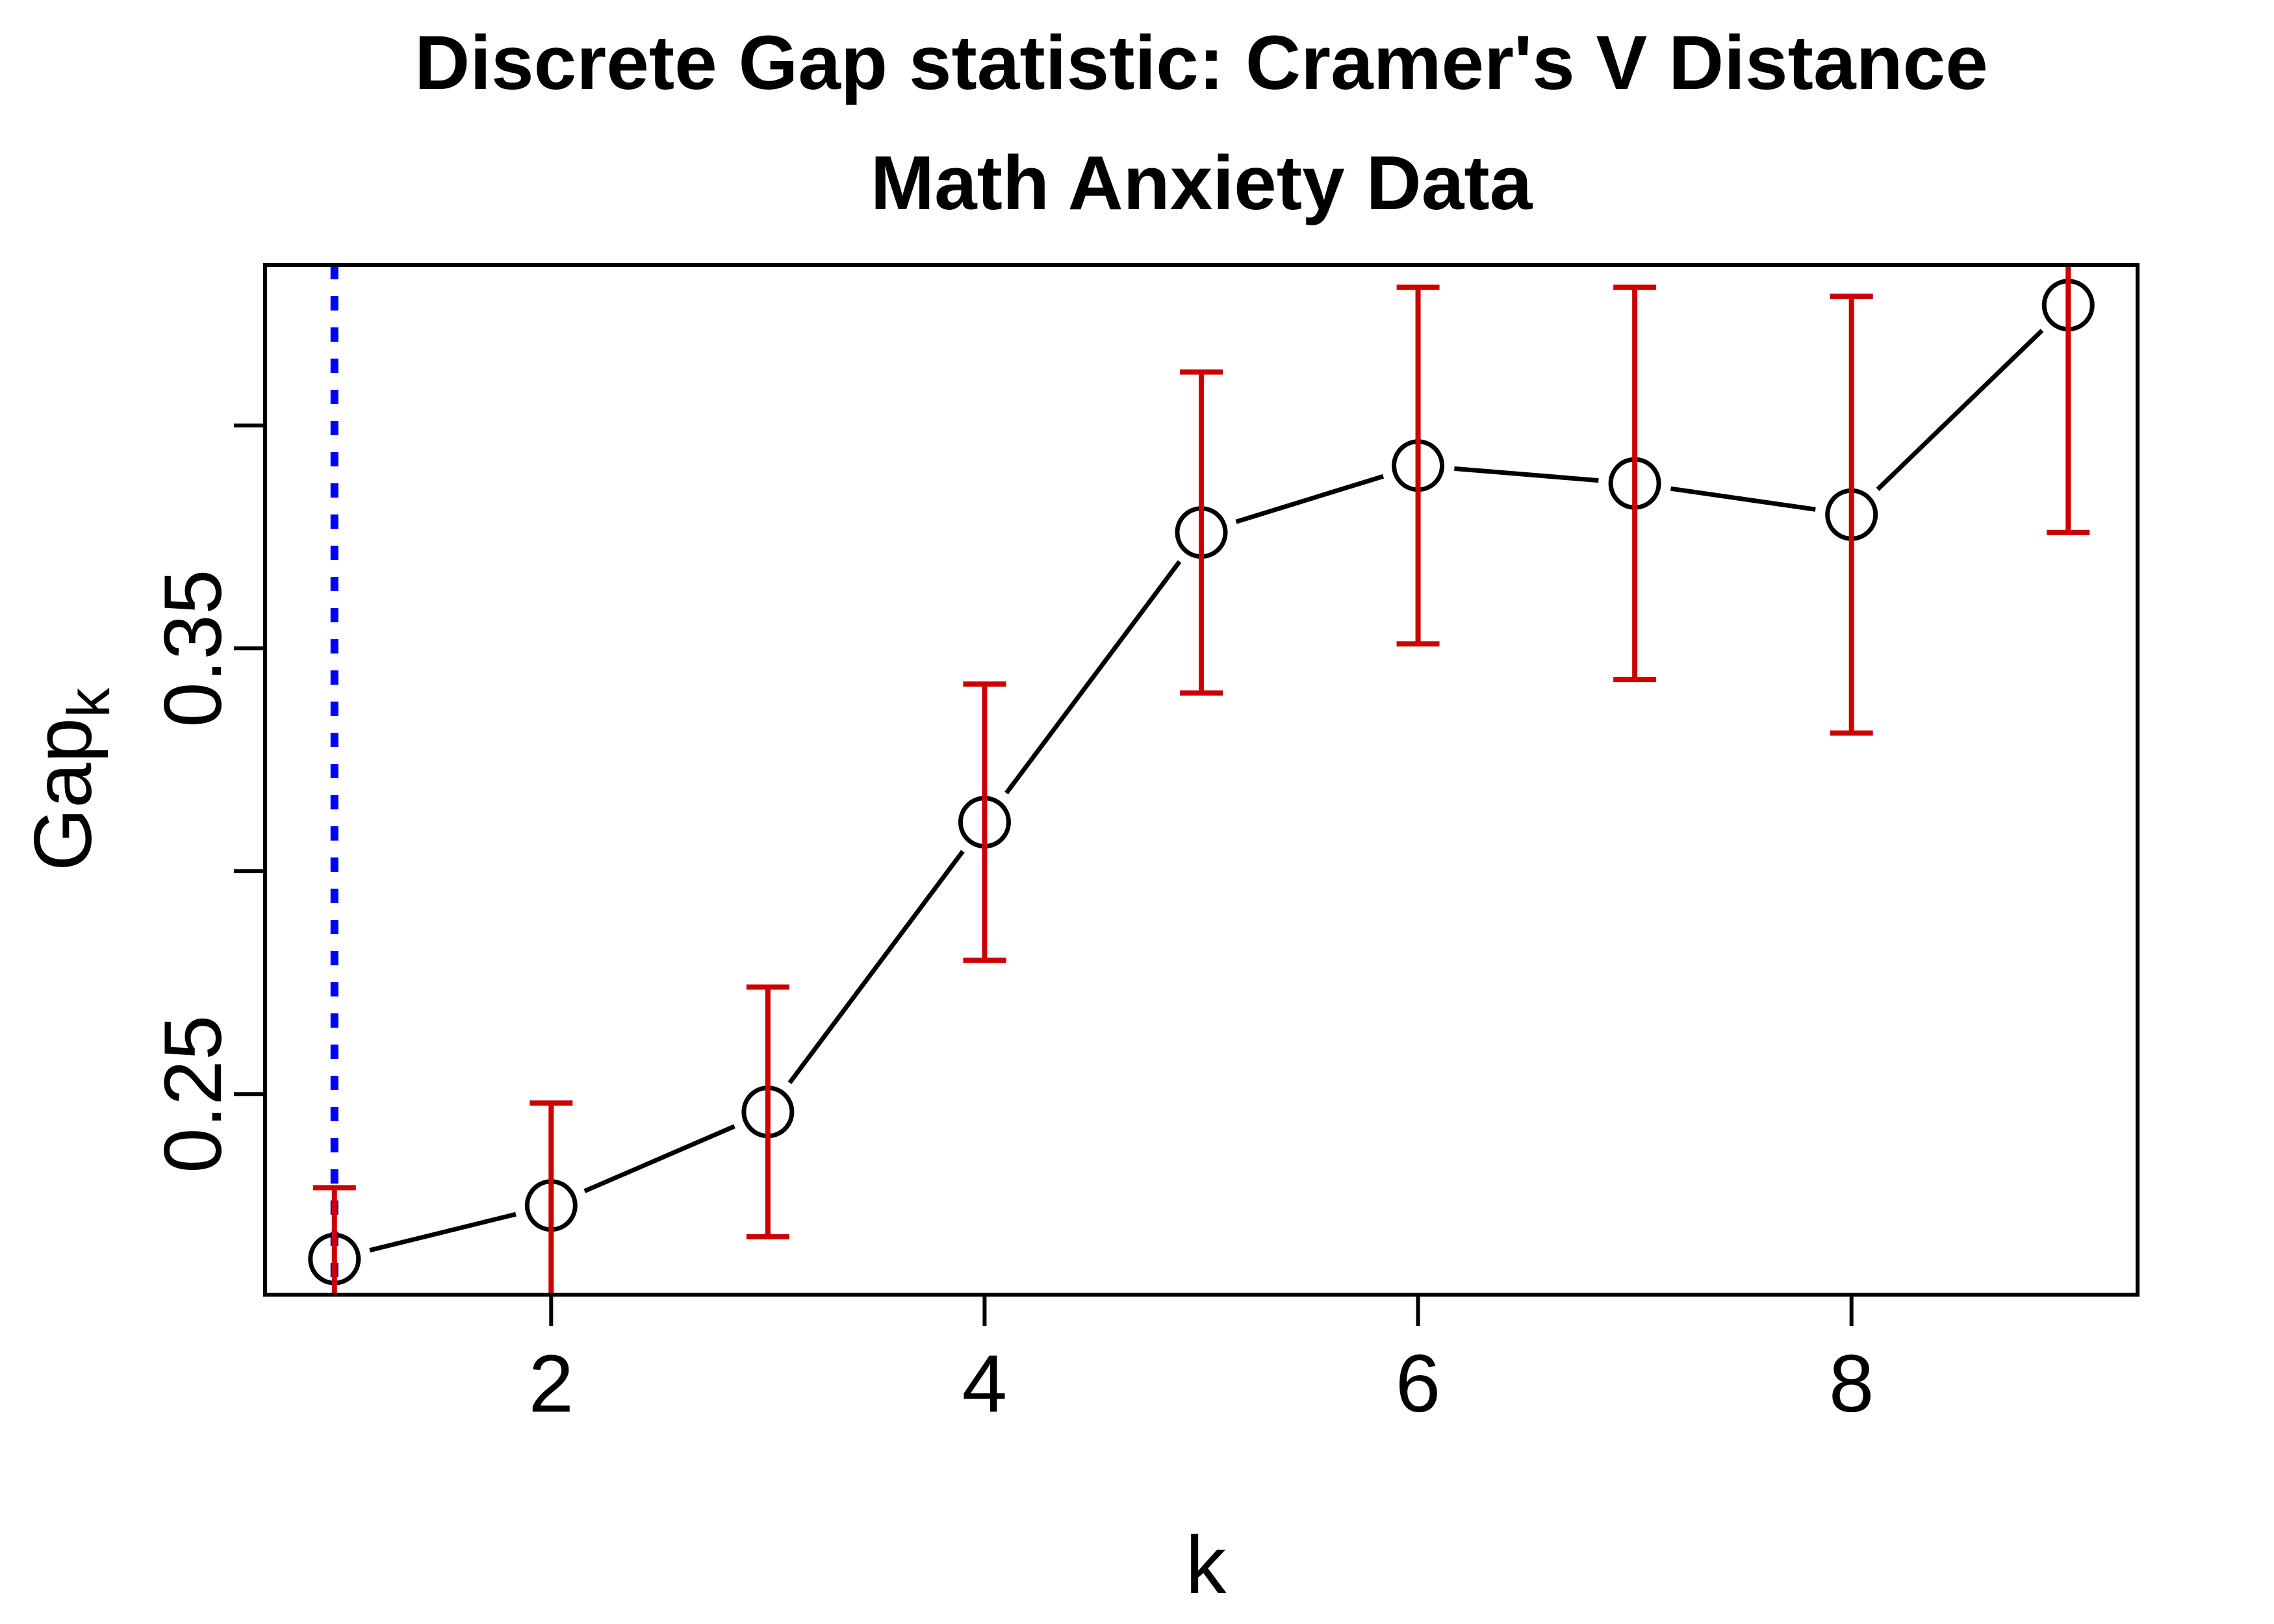 This screenshot has height=1624, width=2274. What do you see at coordinates (1206, 1565) in the screenshot?
I see `x-axis-label: k` at bounding box center [1206, 1565].